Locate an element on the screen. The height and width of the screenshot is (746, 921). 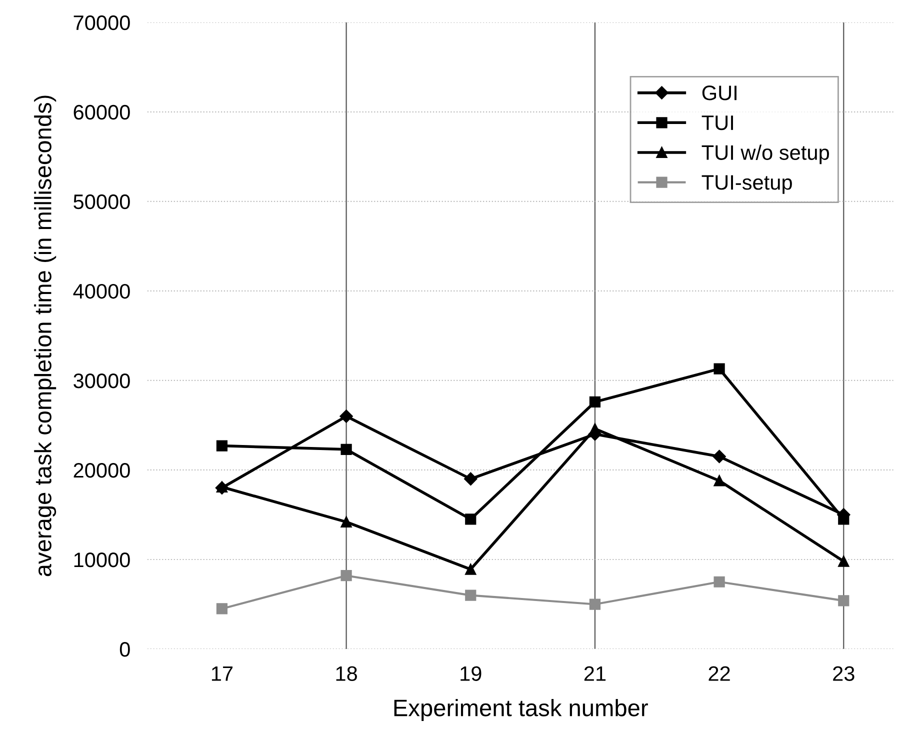
x-tick-label: 19 is located at coordinates (471, 673).